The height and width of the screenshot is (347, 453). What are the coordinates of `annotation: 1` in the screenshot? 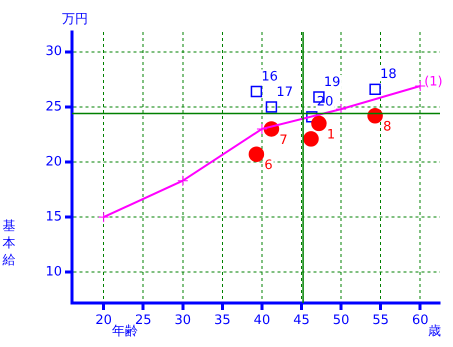 It's located at (331, 134).